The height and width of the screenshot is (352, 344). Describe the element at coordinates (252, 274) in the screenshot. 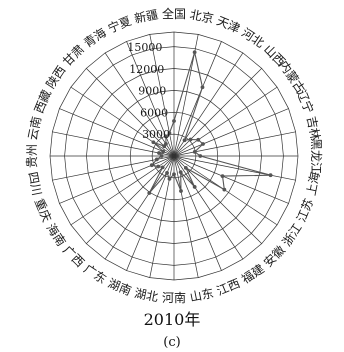

I see `category-label: 福建` at that location.